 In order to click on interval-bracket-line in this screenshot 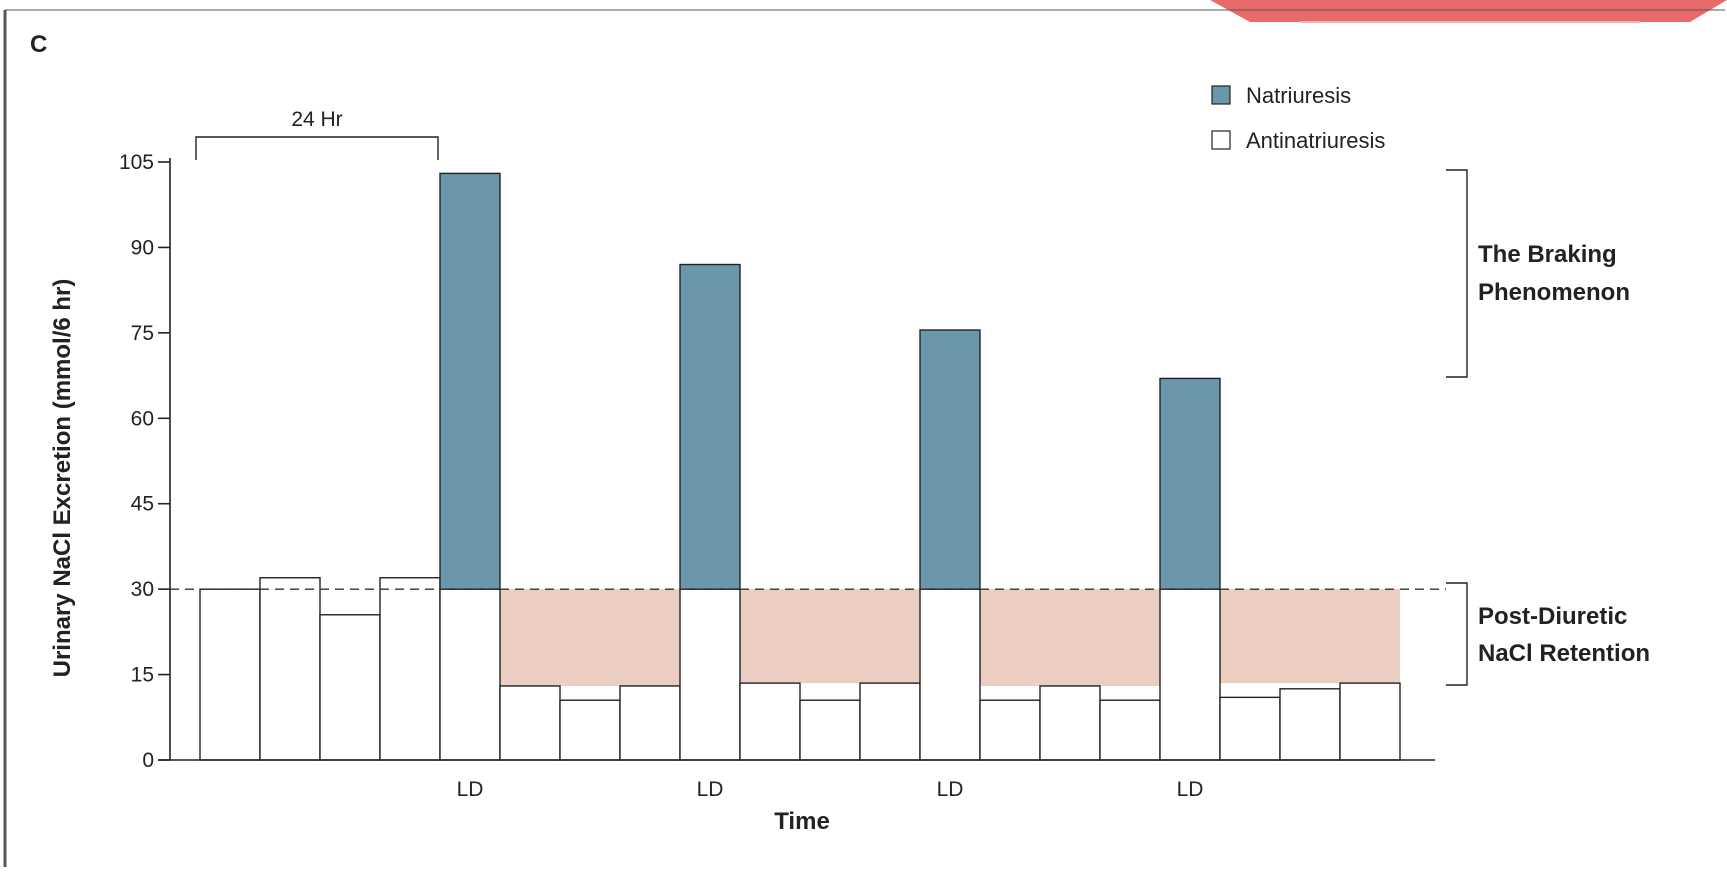, I will do `click(317, 148)`.